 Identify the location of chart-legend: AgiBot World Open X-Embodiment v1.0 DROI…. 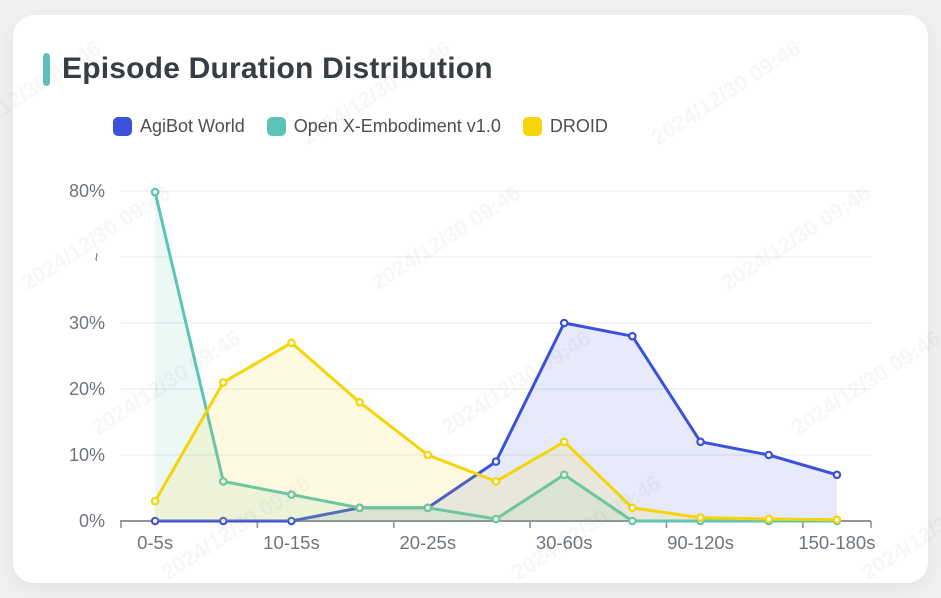
(360, 126).